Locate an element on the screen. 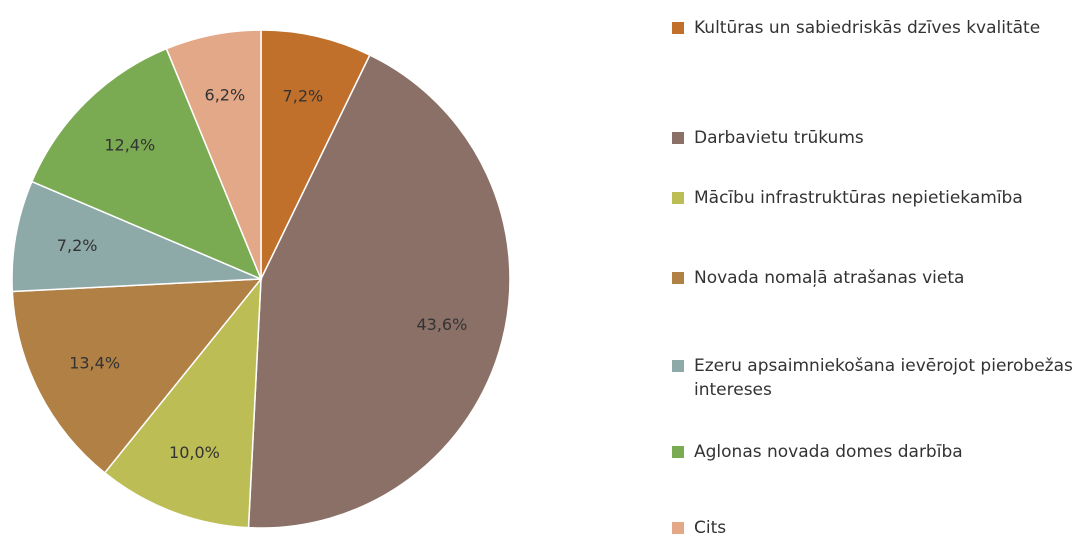  data-label: 12,4% is located at coordinates (129, 145).